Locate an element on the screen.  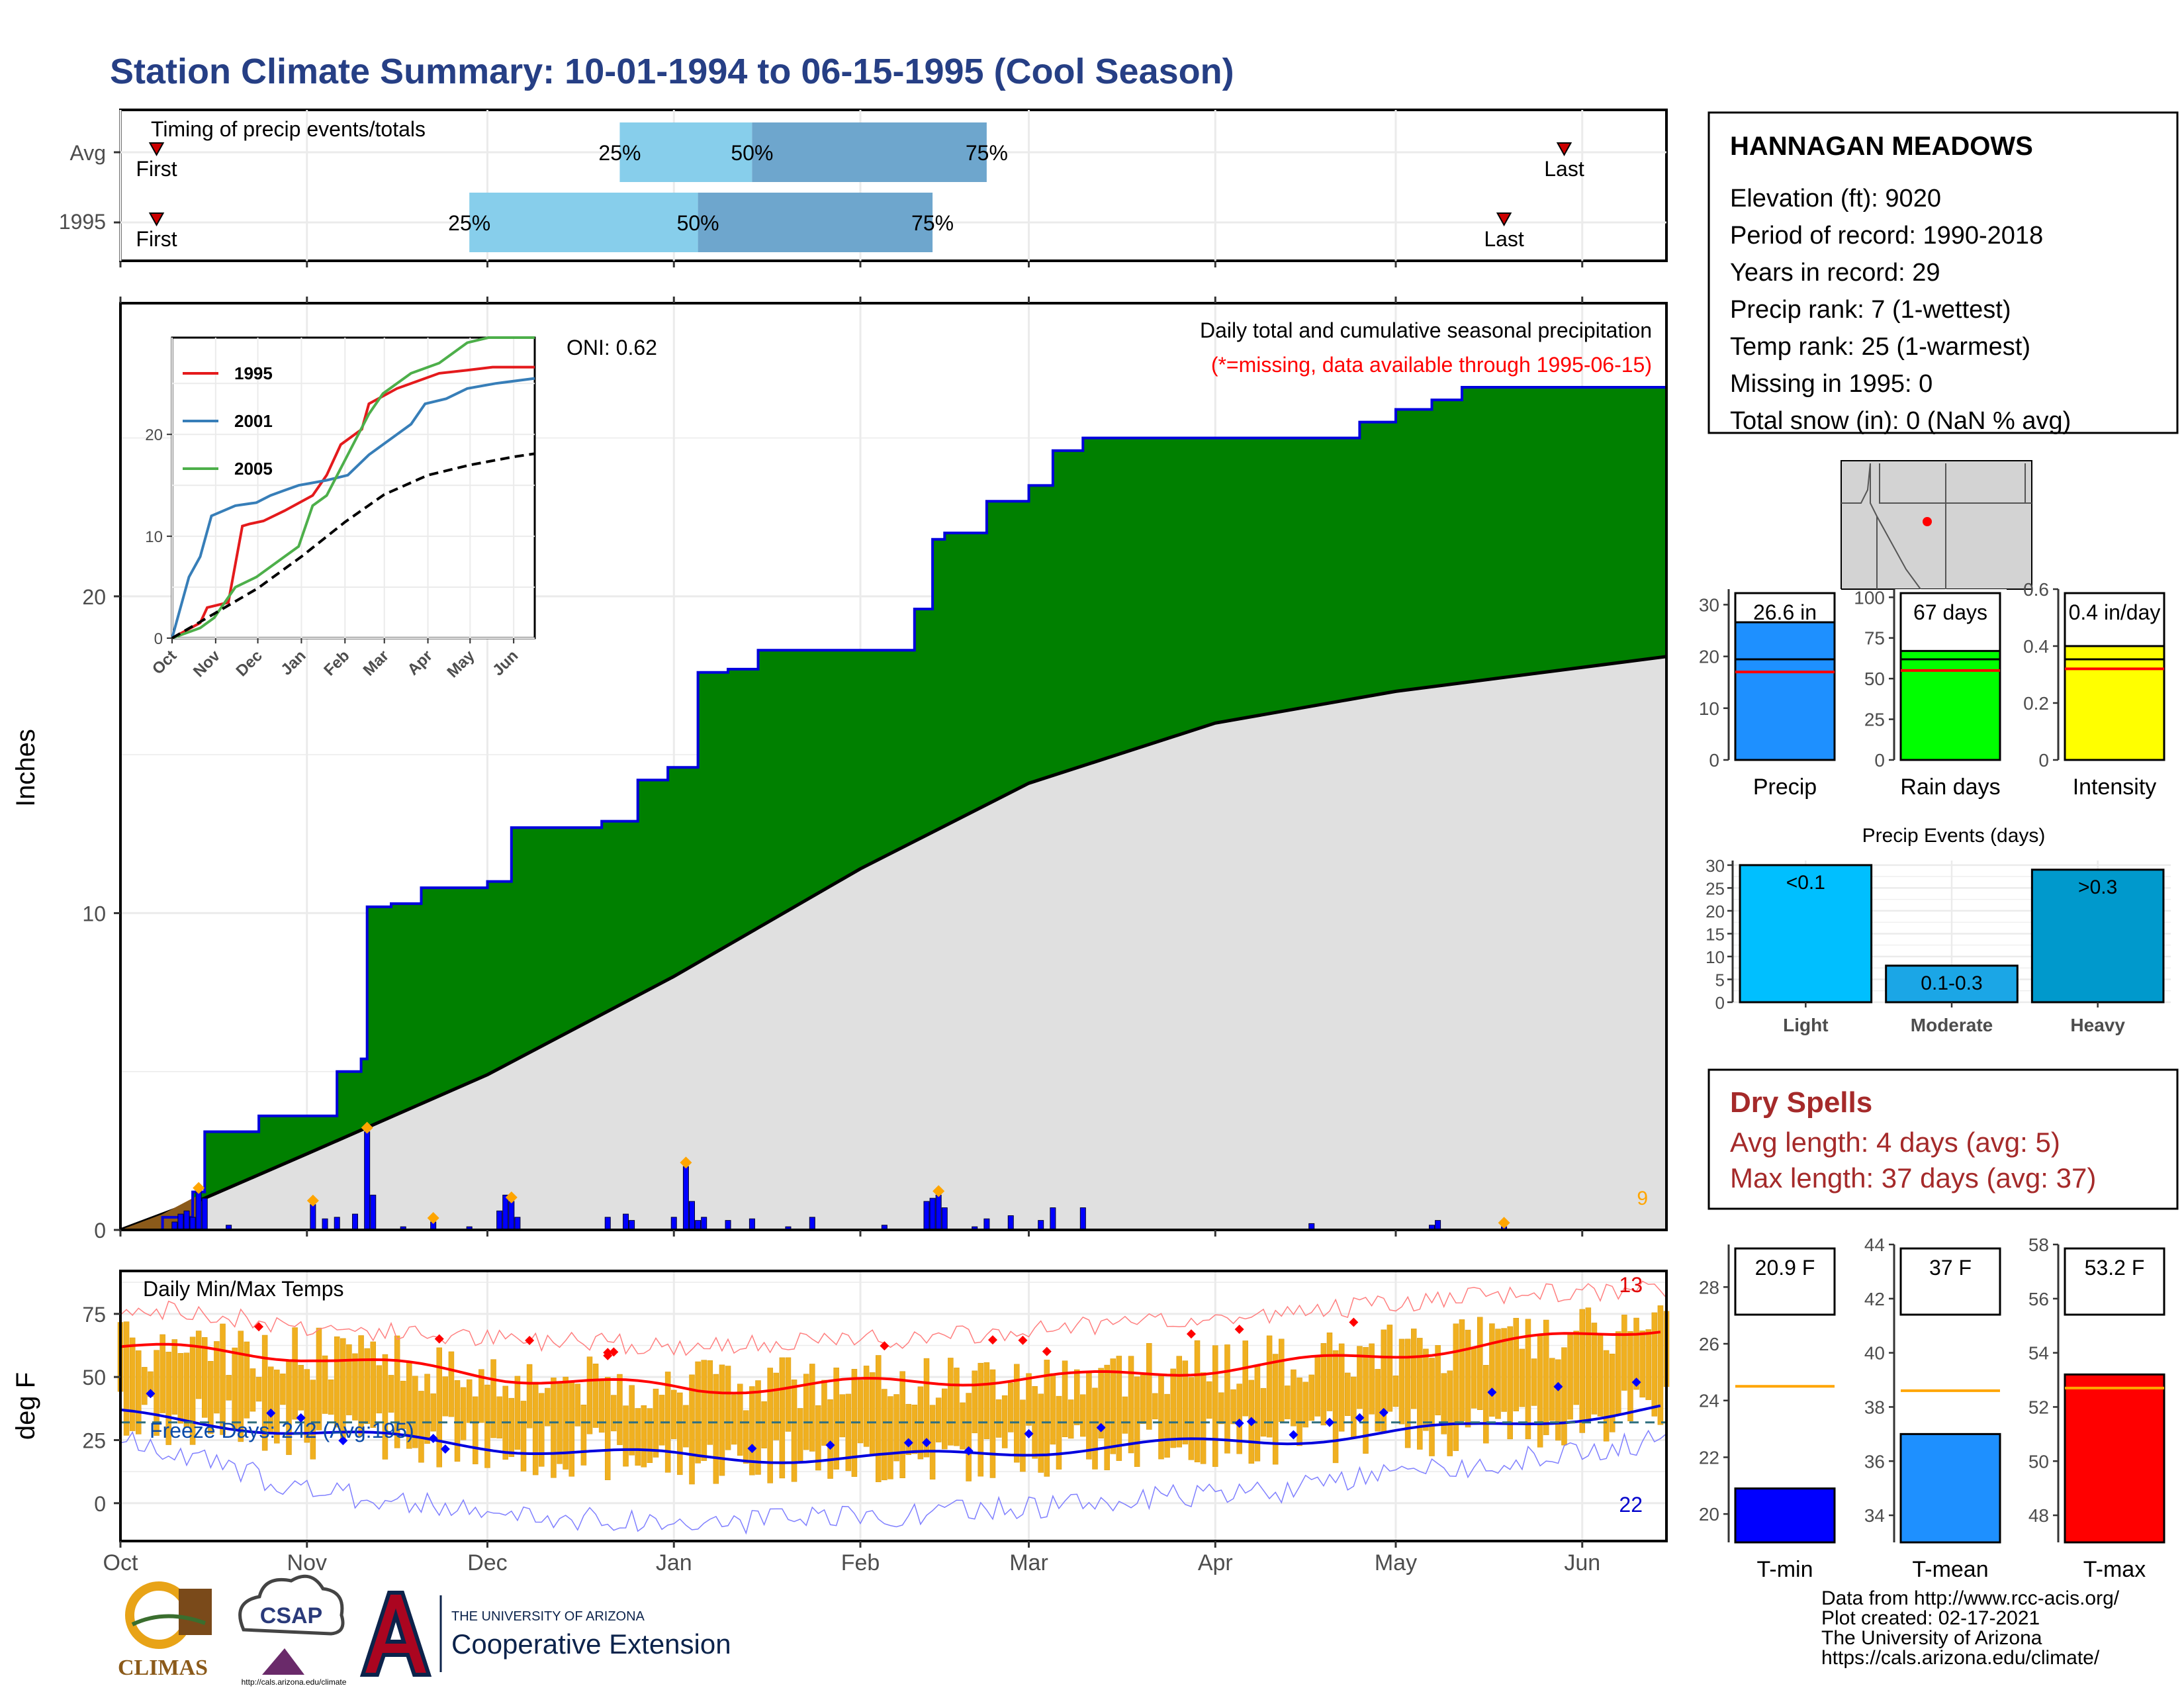
temp-y-tick-label-25: 25 is located at coordinates (94, 1440).